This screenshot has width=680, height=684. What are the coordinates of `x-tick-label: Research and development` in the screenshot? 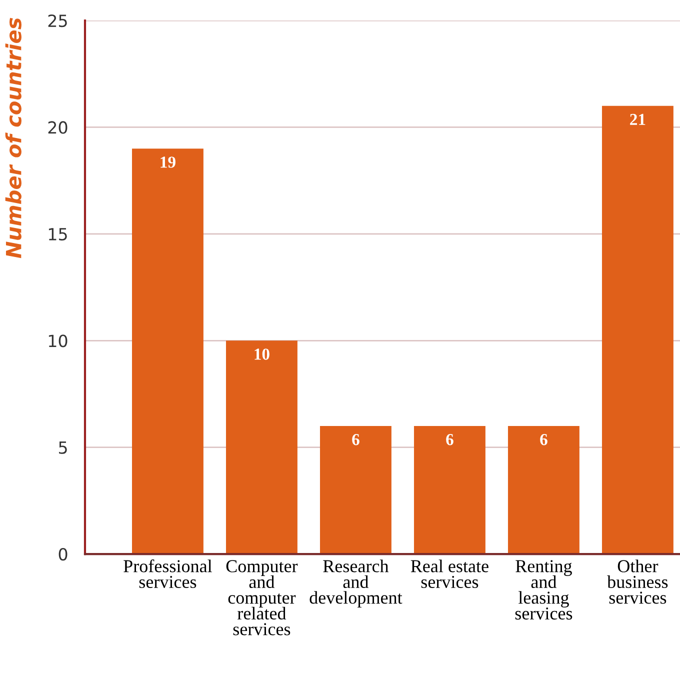 It's located at (356, 584).